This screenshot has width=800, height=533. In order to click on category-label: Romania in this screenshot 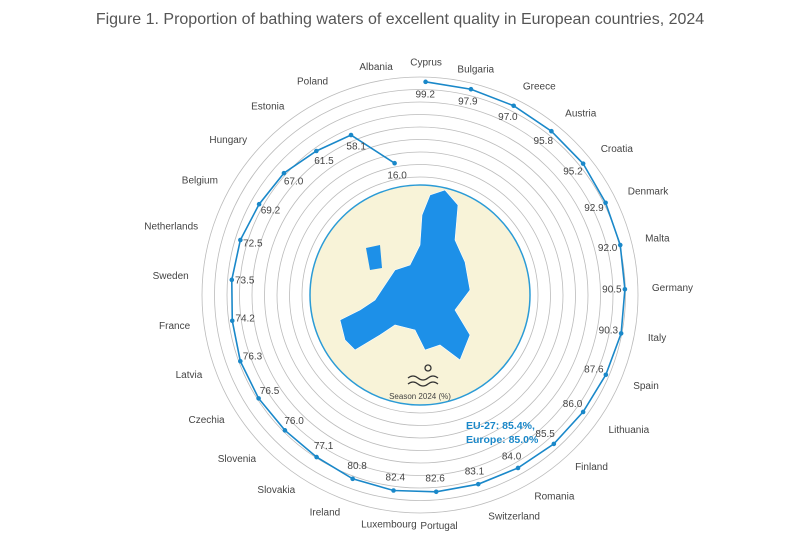, I will do `click(554, 496)`.